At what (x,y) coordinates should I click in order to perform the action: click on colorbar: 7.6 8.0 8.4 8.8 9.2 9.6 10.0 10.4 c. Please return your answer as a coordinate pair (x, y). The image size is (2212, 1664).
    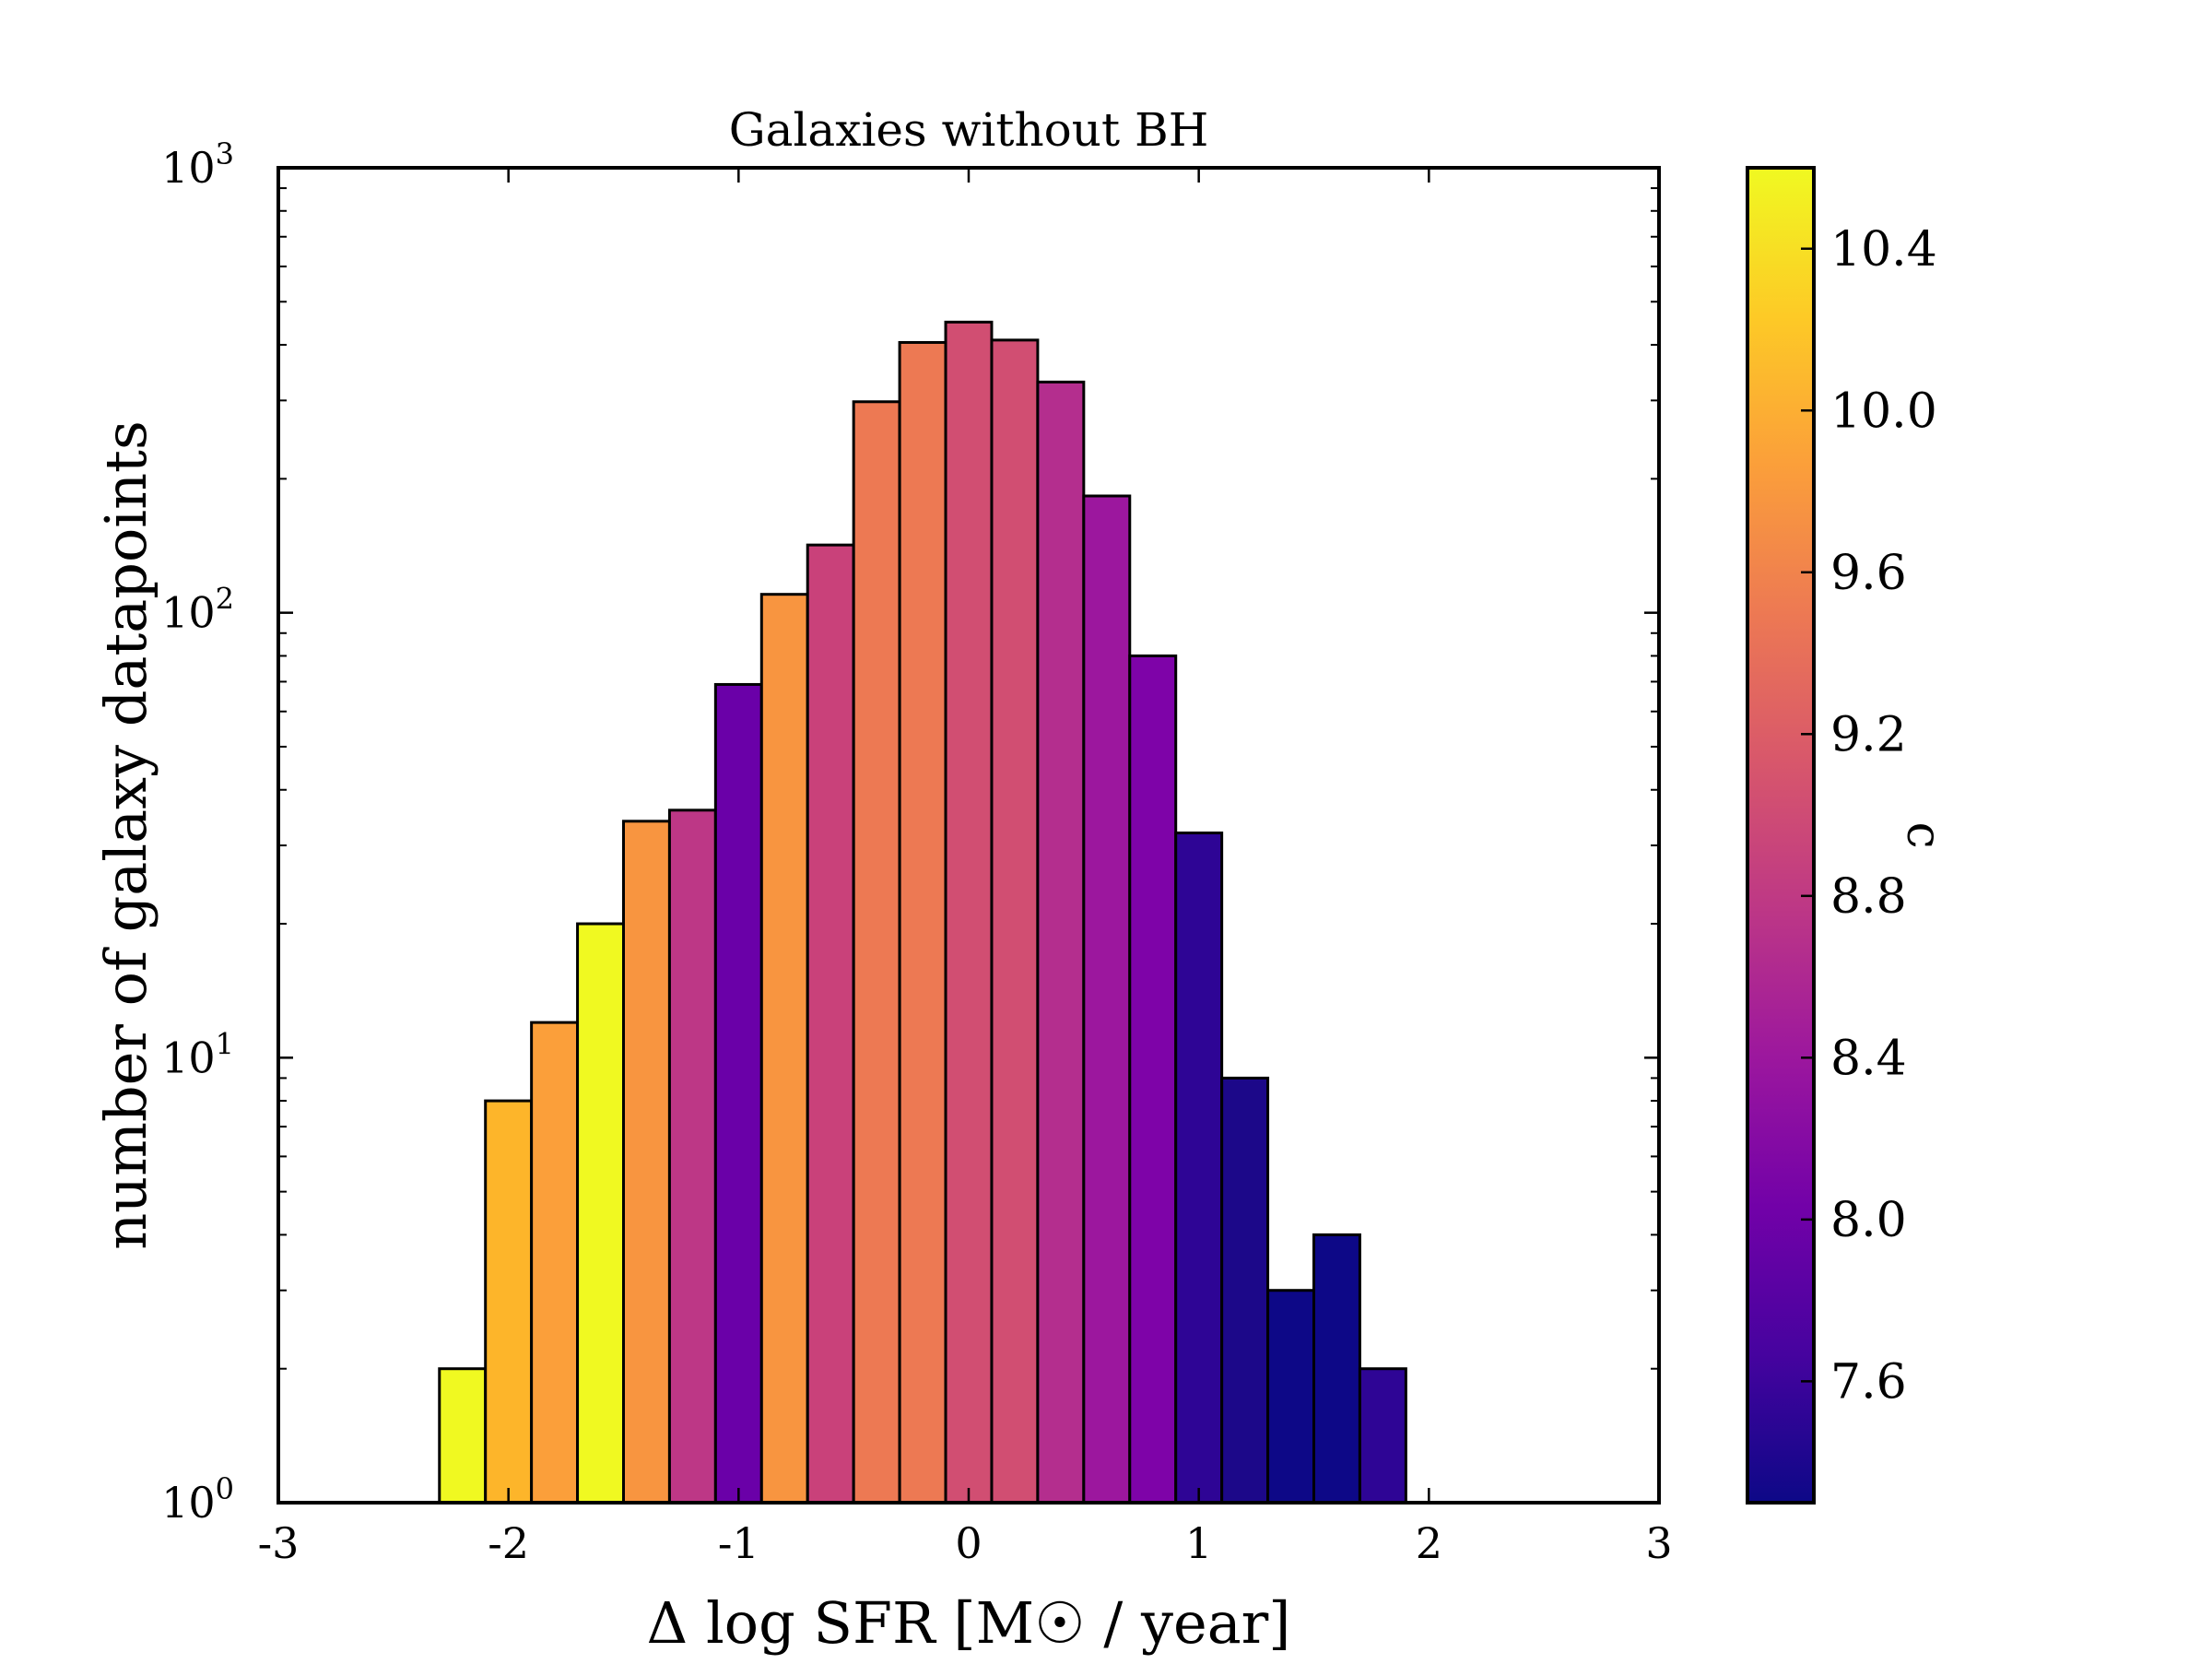
    Looking at the image, I should click on (1848, 835).